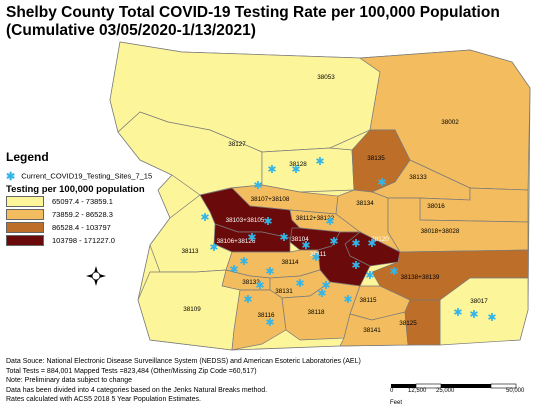  I want to click on legend-class-row: 73859.2 - 86528.3, so click(59, 214).